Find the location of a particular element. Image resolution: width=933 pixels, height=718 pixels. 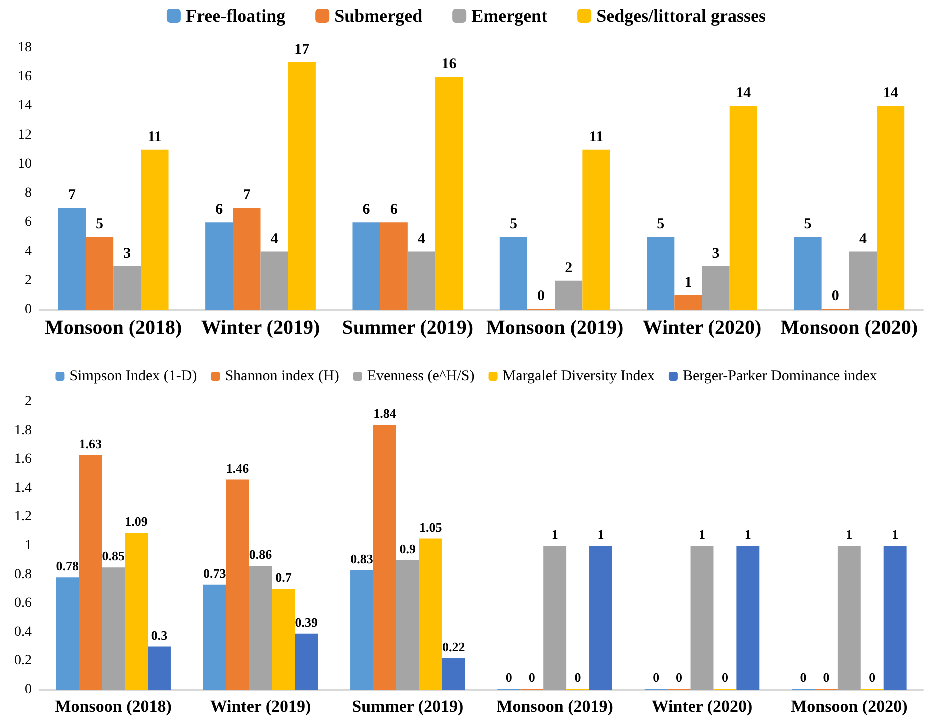

y-tick-label: 10 is located at coordinates (25, 164).